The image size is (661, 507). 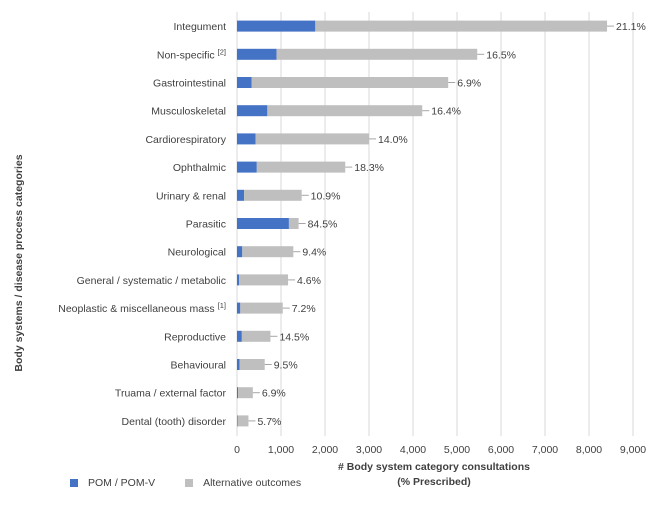 I want to click on legend-label-alternative: Alternative outcomes, so click(x=252, y=483).